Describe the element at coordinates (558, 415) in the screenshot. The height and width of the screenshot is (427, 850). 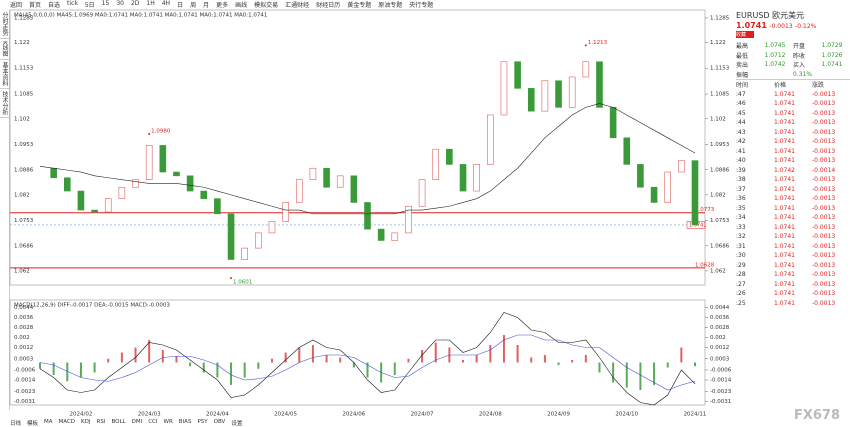
I see `x-tick-label: 2024/09` at that location.